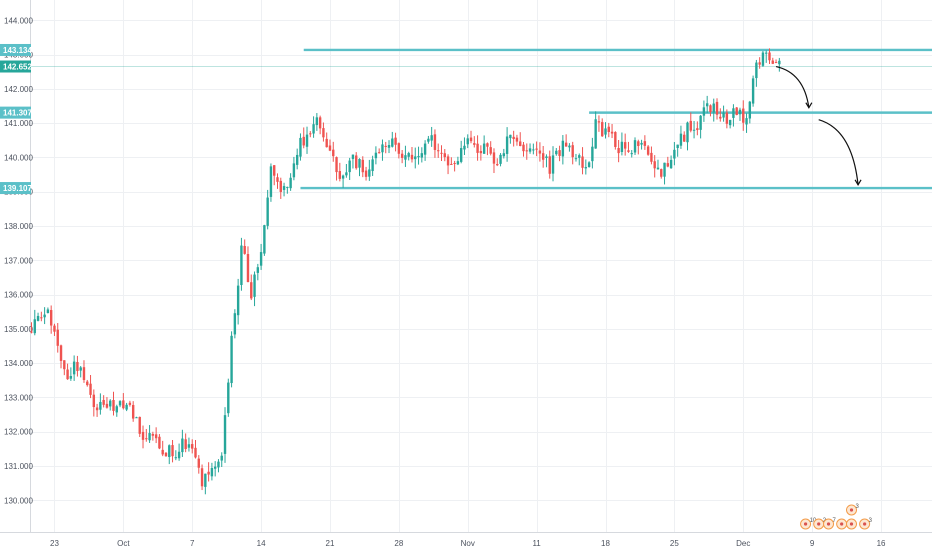 Image resolution: width=932 pixels, height=550 pixels. Describe the element at coordinates (330, 543) in the screenshot. I see `x-tick-label: 21` at that location.